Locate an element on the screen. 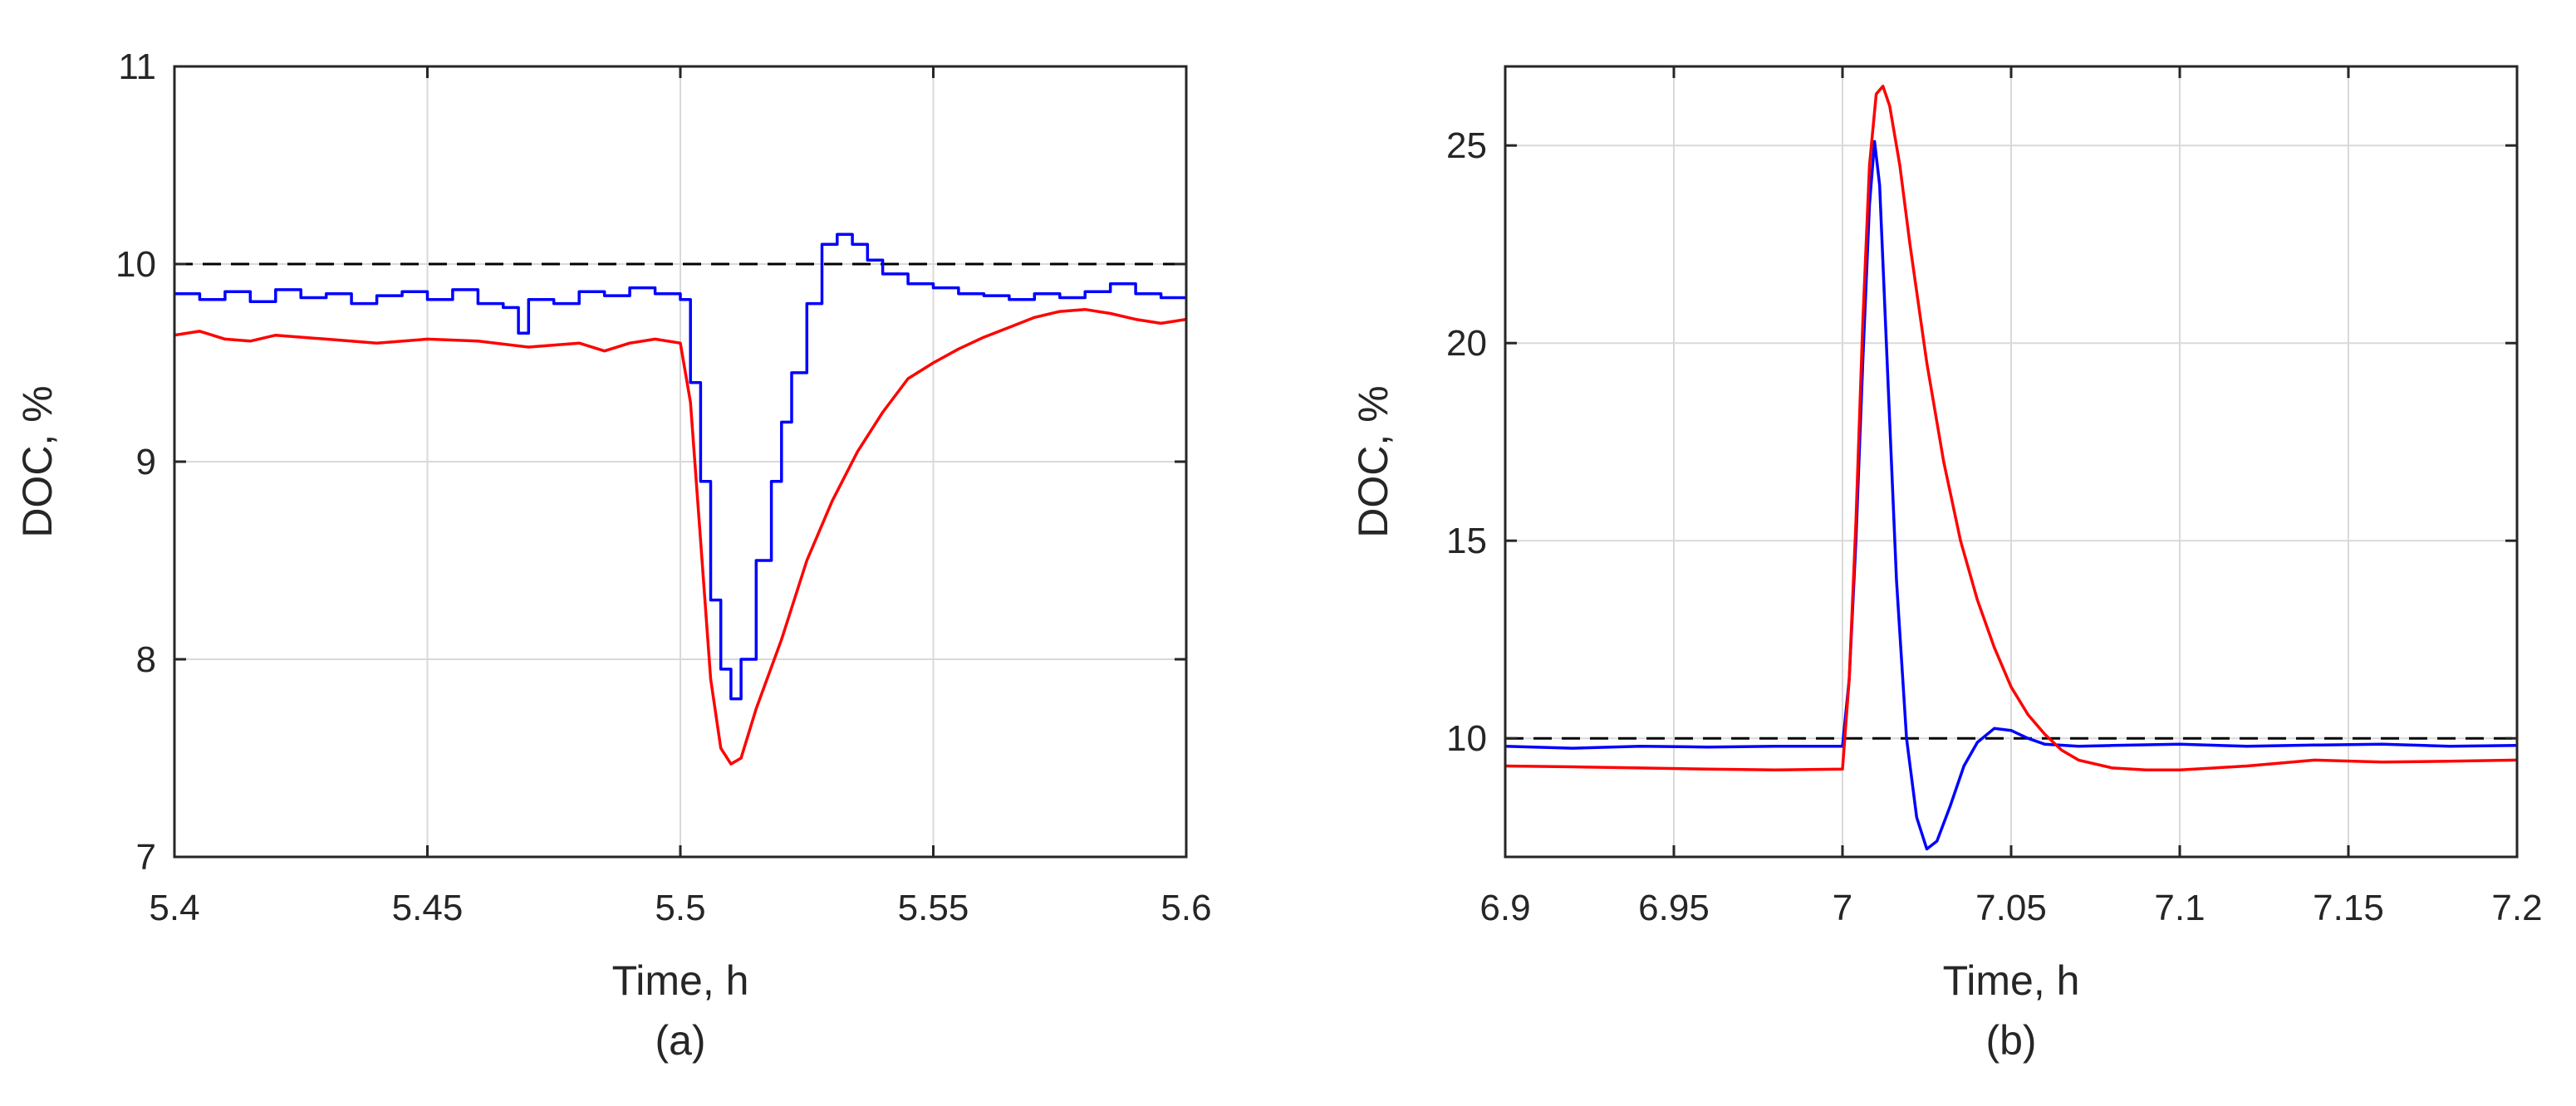  panel-caption: (a) is located at coordinates (680, 1040).